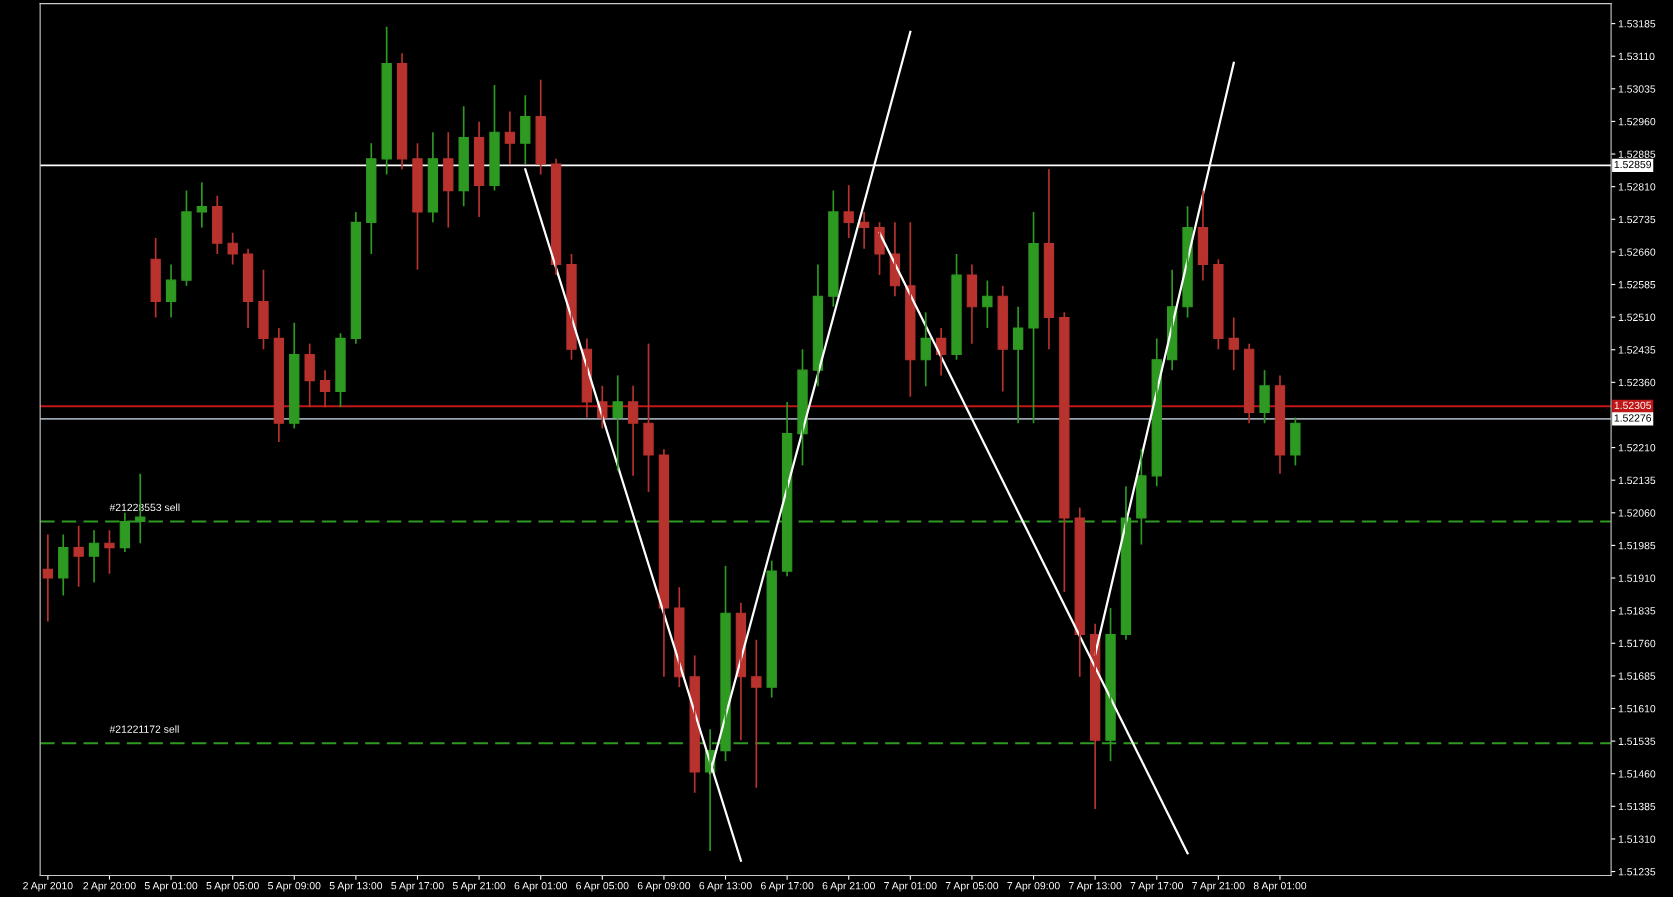  I want to click on y-tick-label: 1.52210, so click(1637, 448).